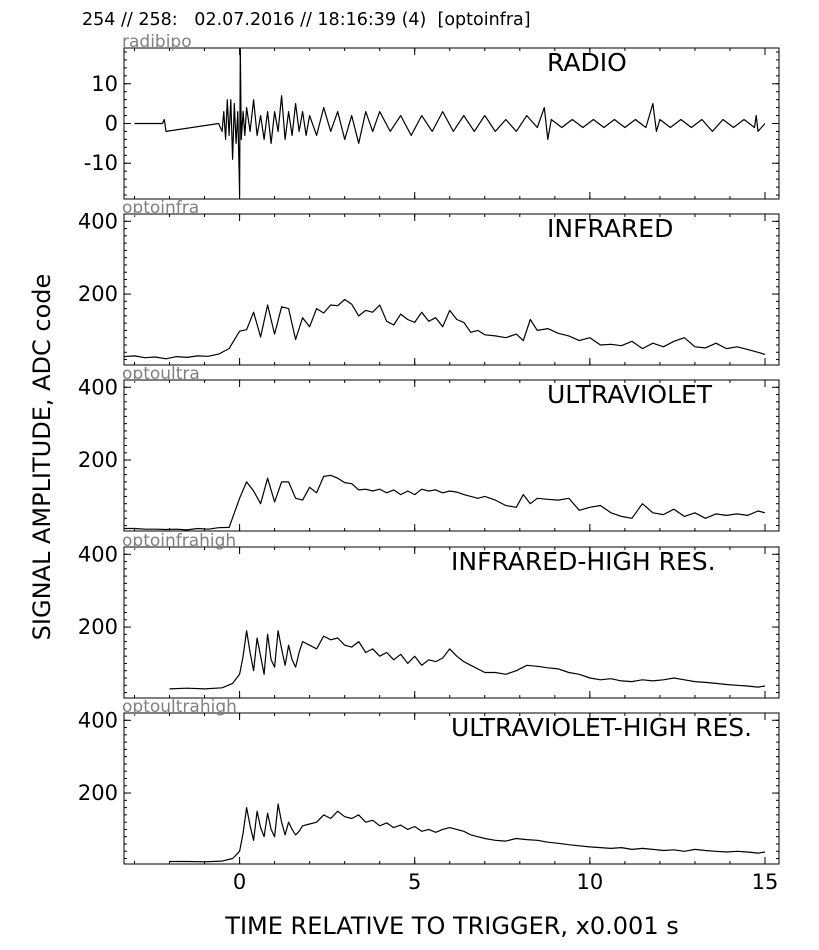 The image size is (819, 950). I want to click on channel-label: radibipo, so click(157, 42).